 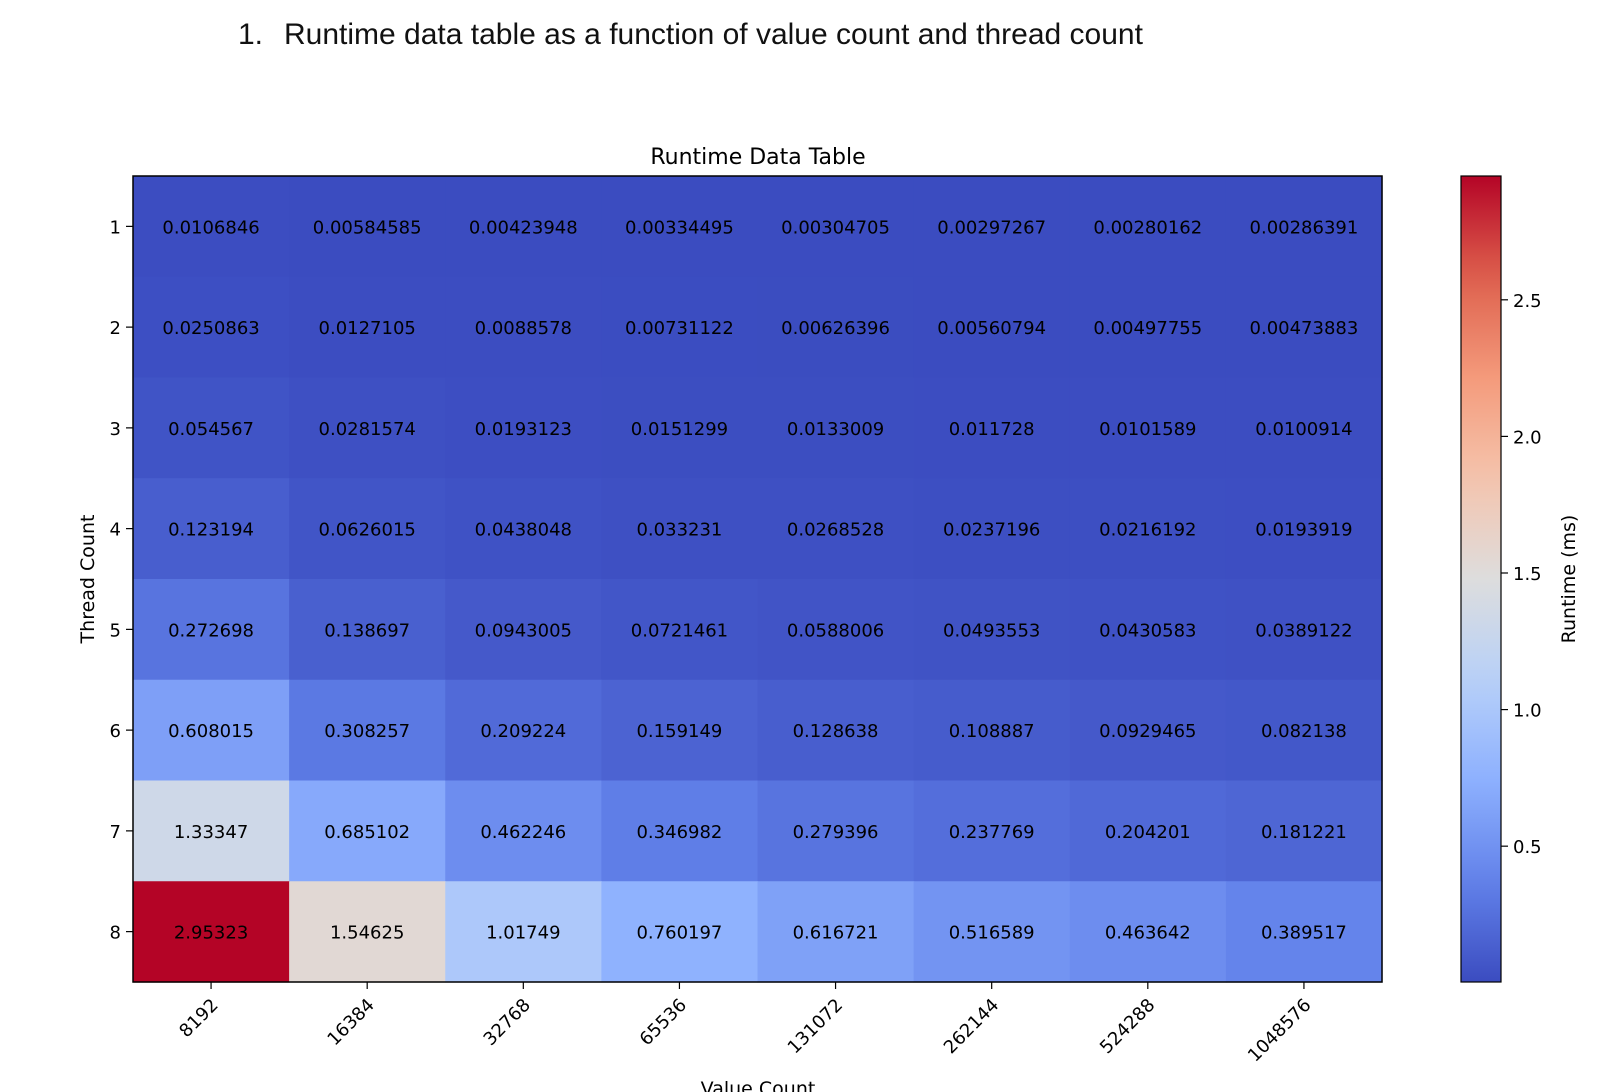 I want to click on cell-value-label: 0.0430583, so click(x=1147, y=630).